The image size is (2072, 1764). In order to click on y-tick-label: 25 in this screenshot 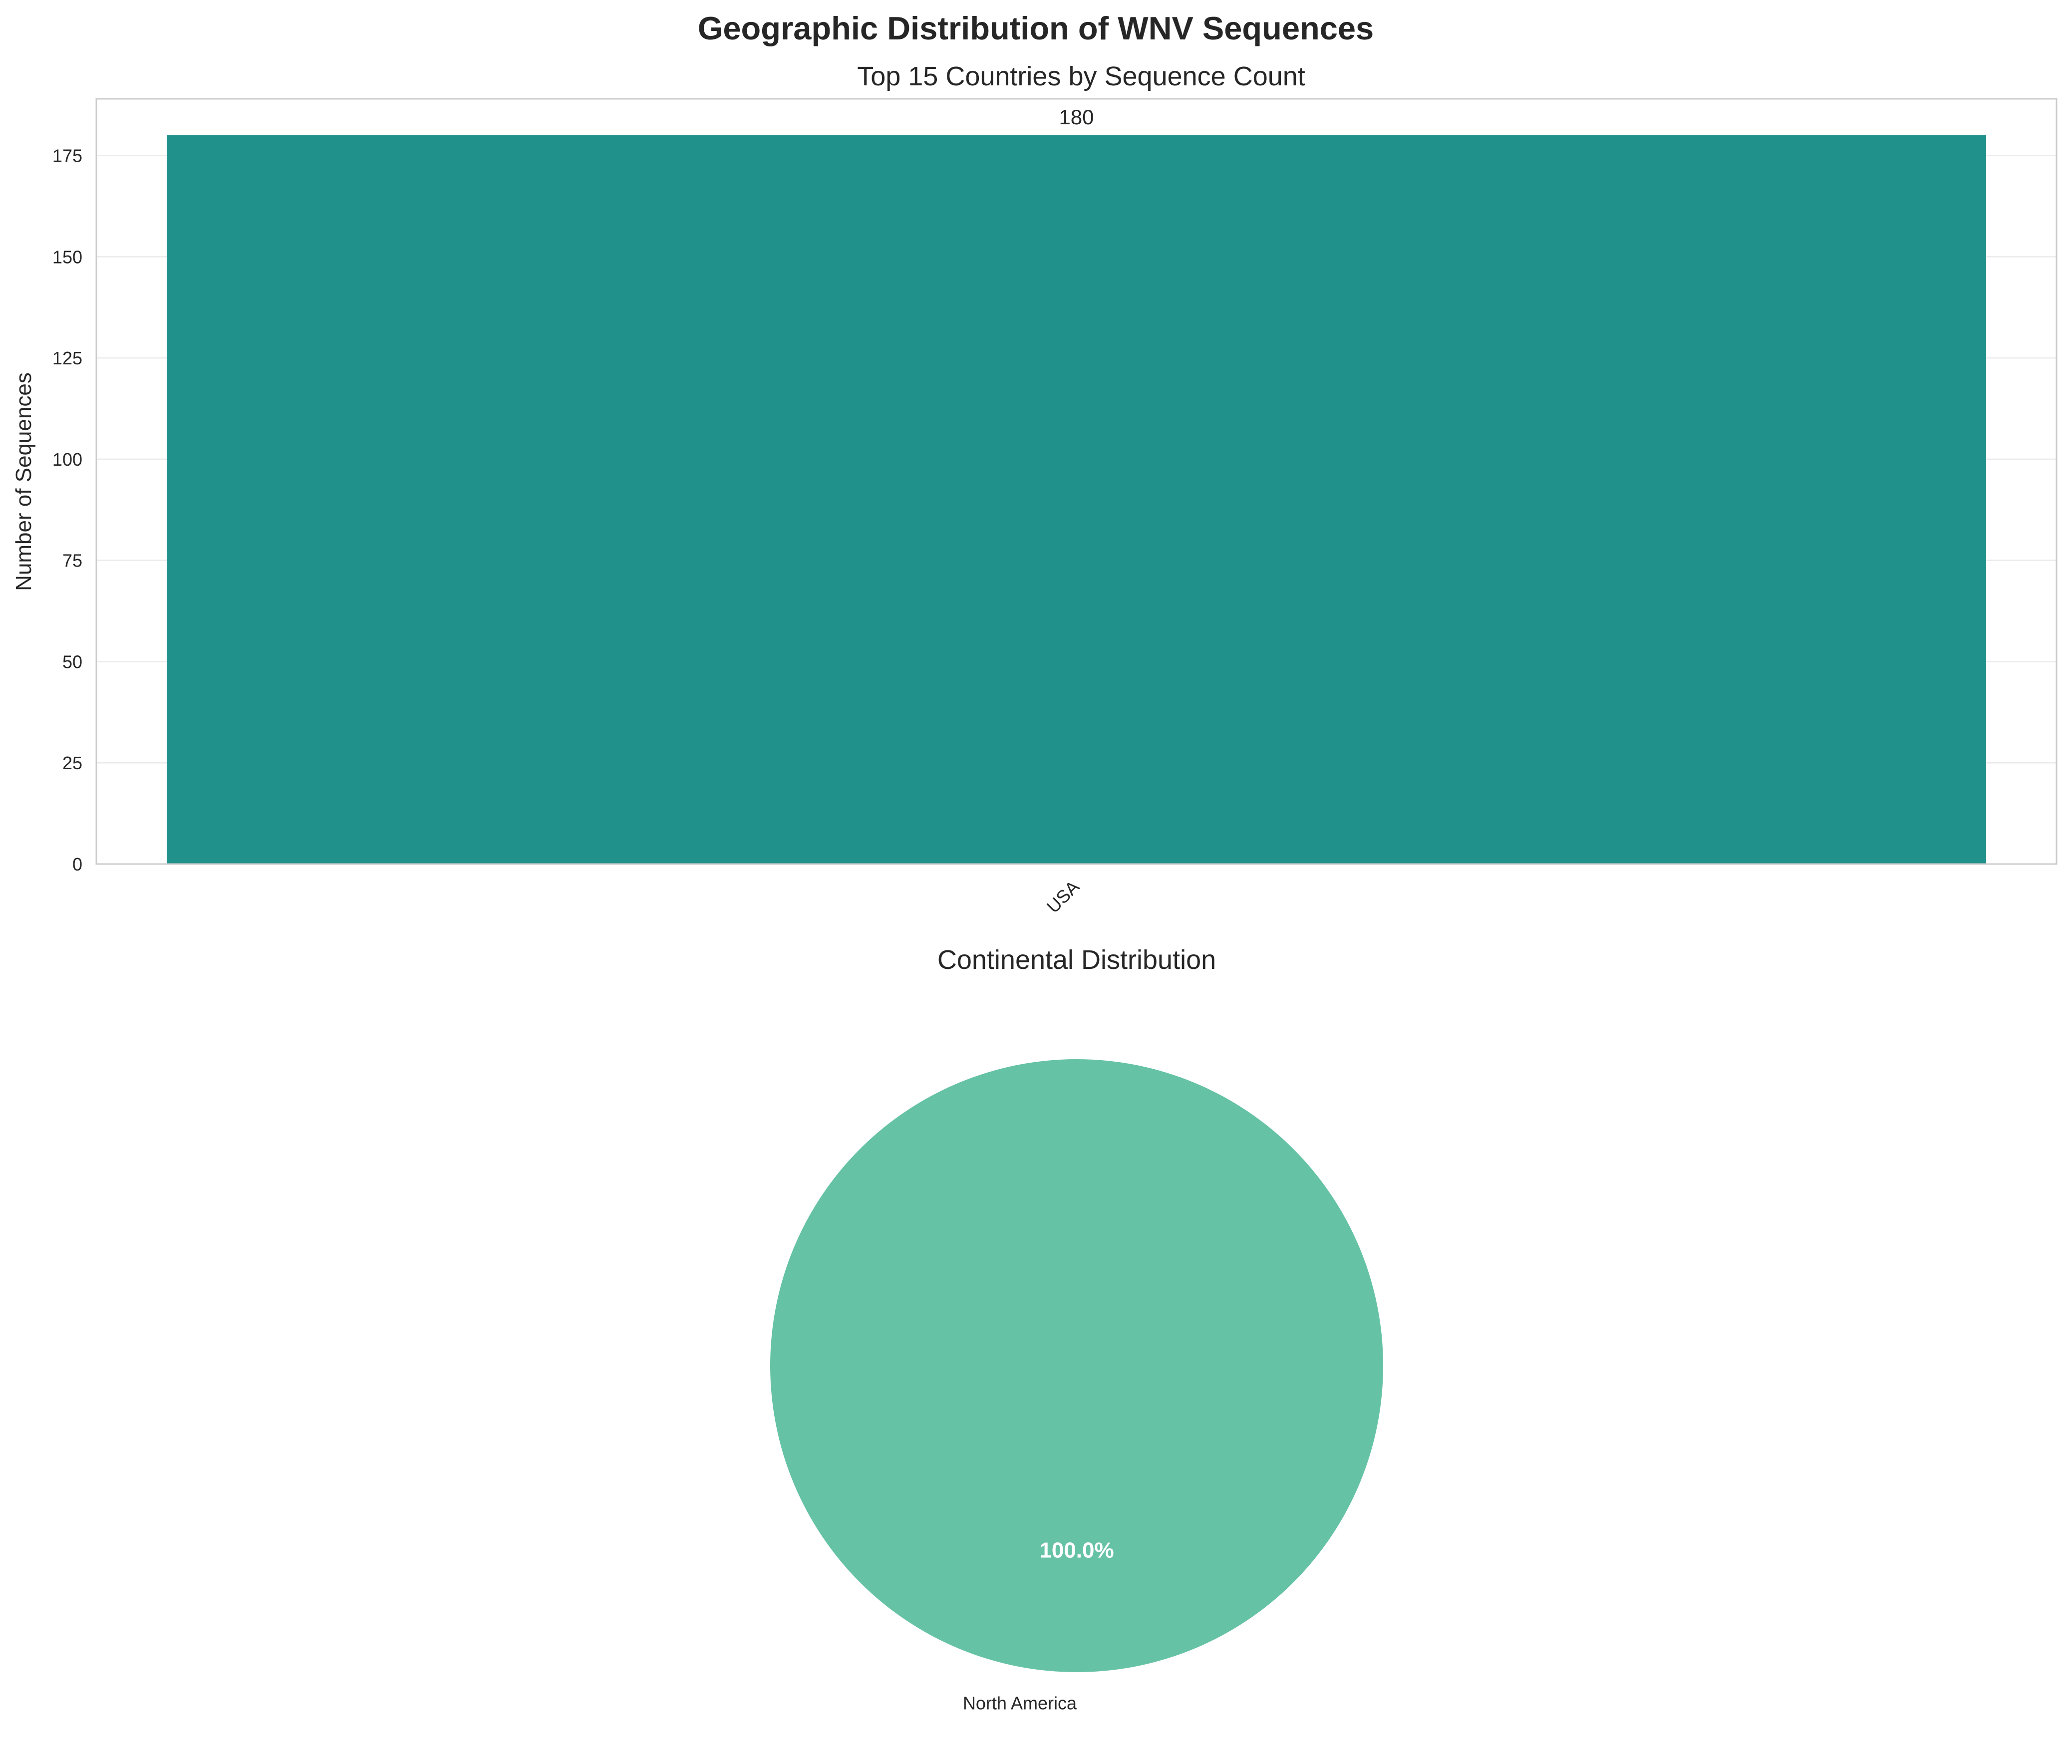, I will do `click(72, 763)`.